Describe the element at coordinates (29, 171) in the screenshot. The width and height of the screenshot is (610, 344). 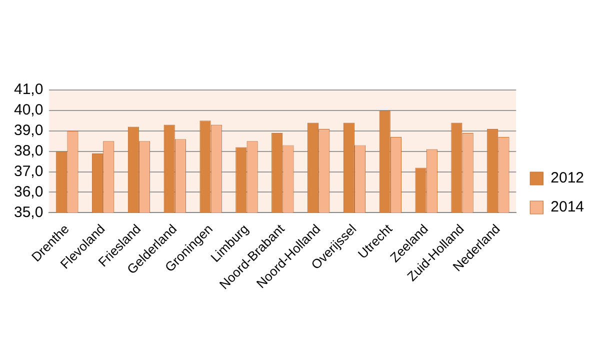
I see `y-tick-label: 37,0` at that location.